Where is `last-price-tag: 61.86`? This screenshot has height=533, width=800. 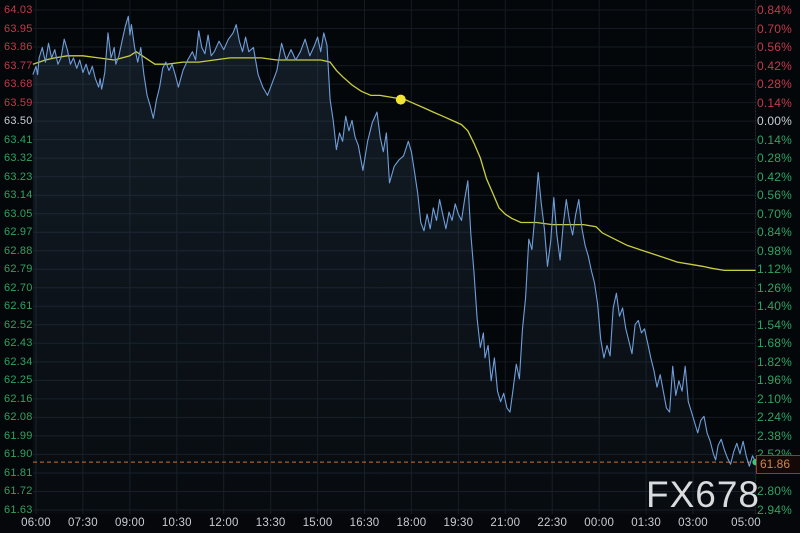
last-price-tag: 61.86 is located at coordinates (778, 464).